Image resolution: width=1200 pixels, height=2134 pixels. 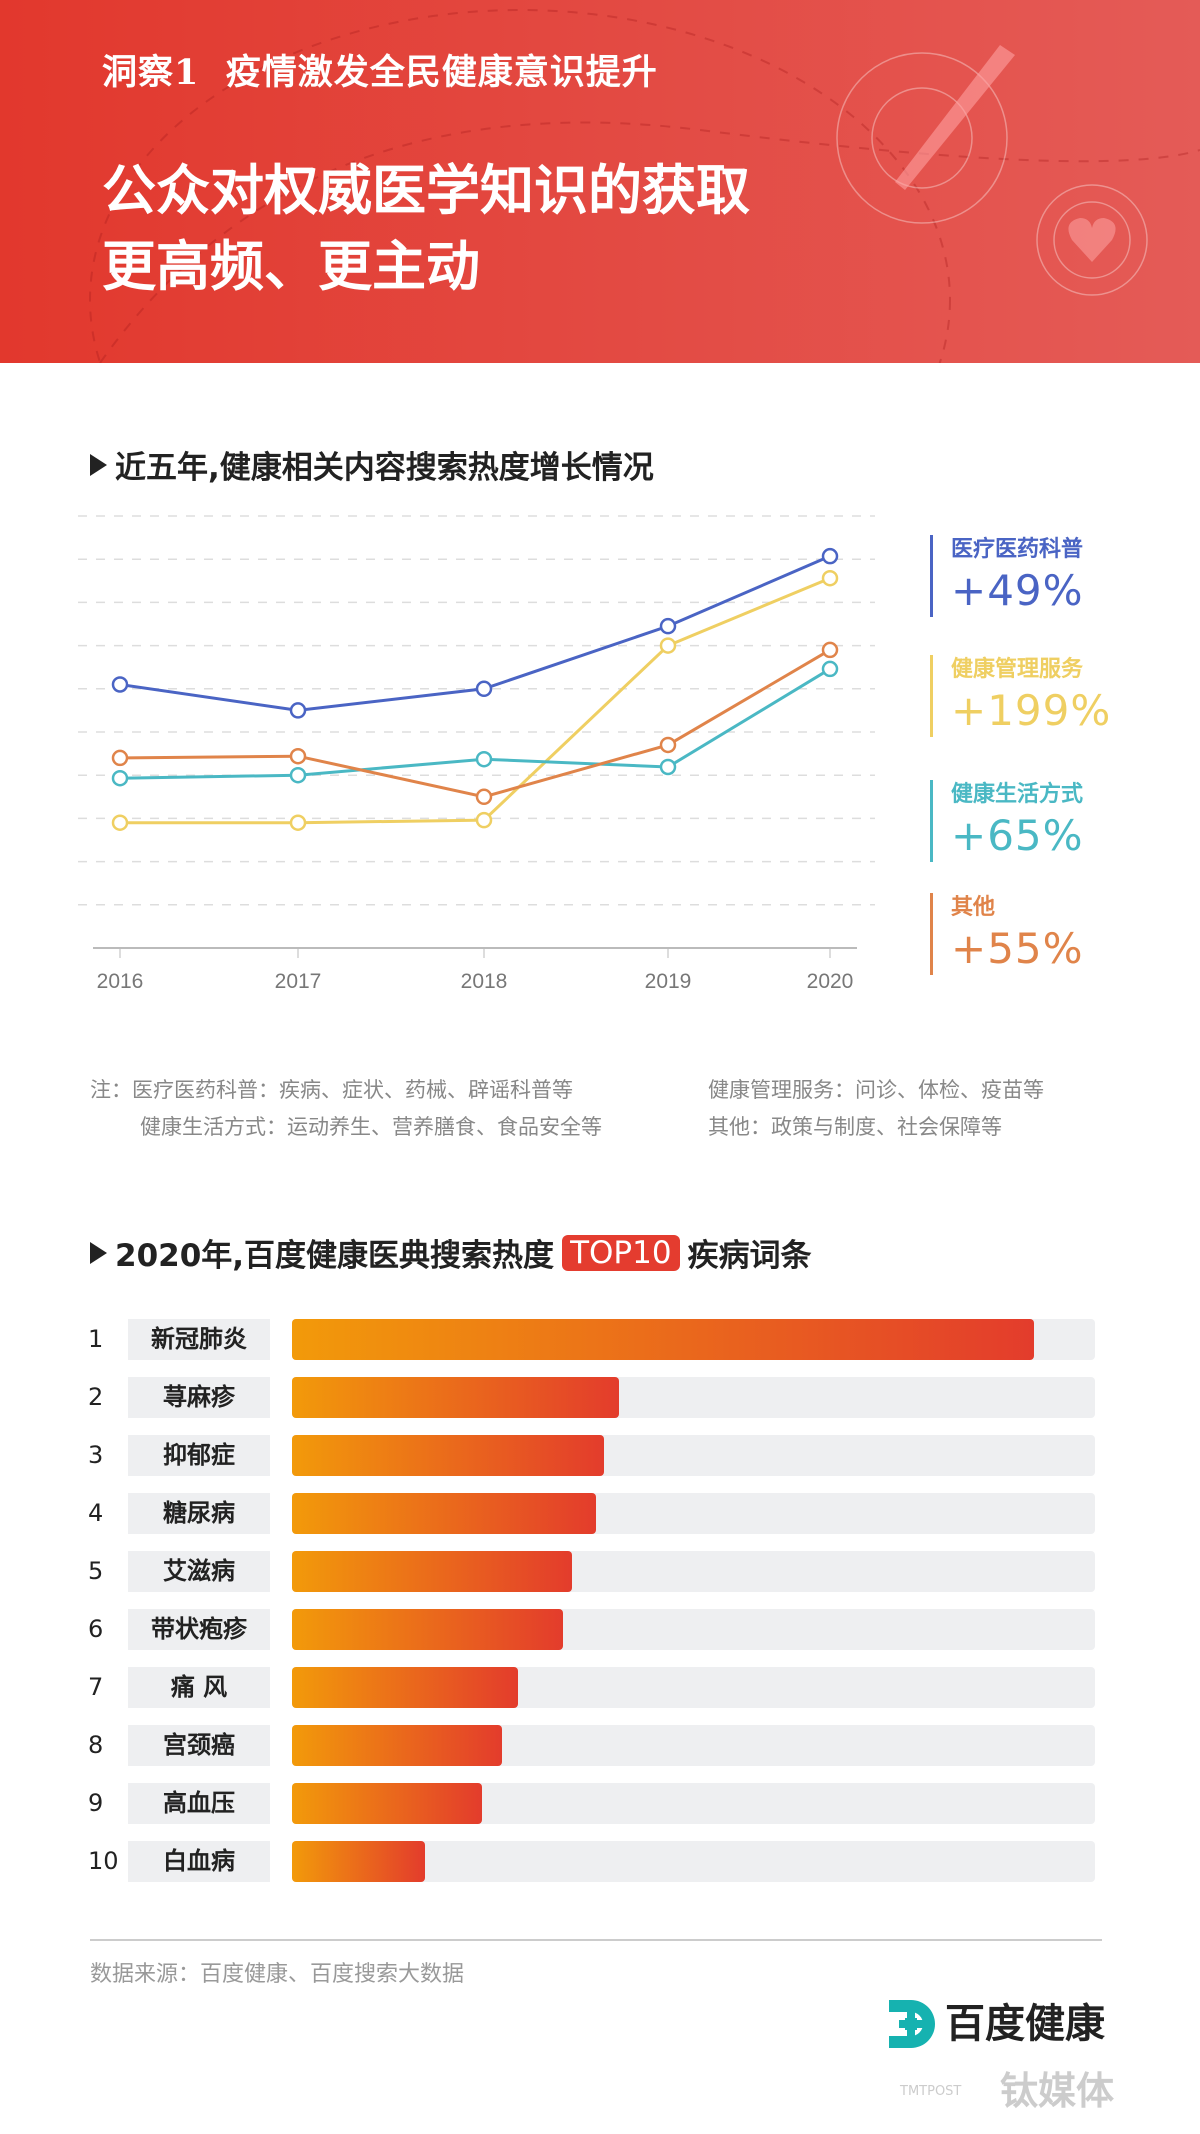 What do you see at coordinates (277, 1974) in the screenshot?
I see `data-source: 数据来源：百度健康、百度搜索大数据` at bounding box center [277, 1974].